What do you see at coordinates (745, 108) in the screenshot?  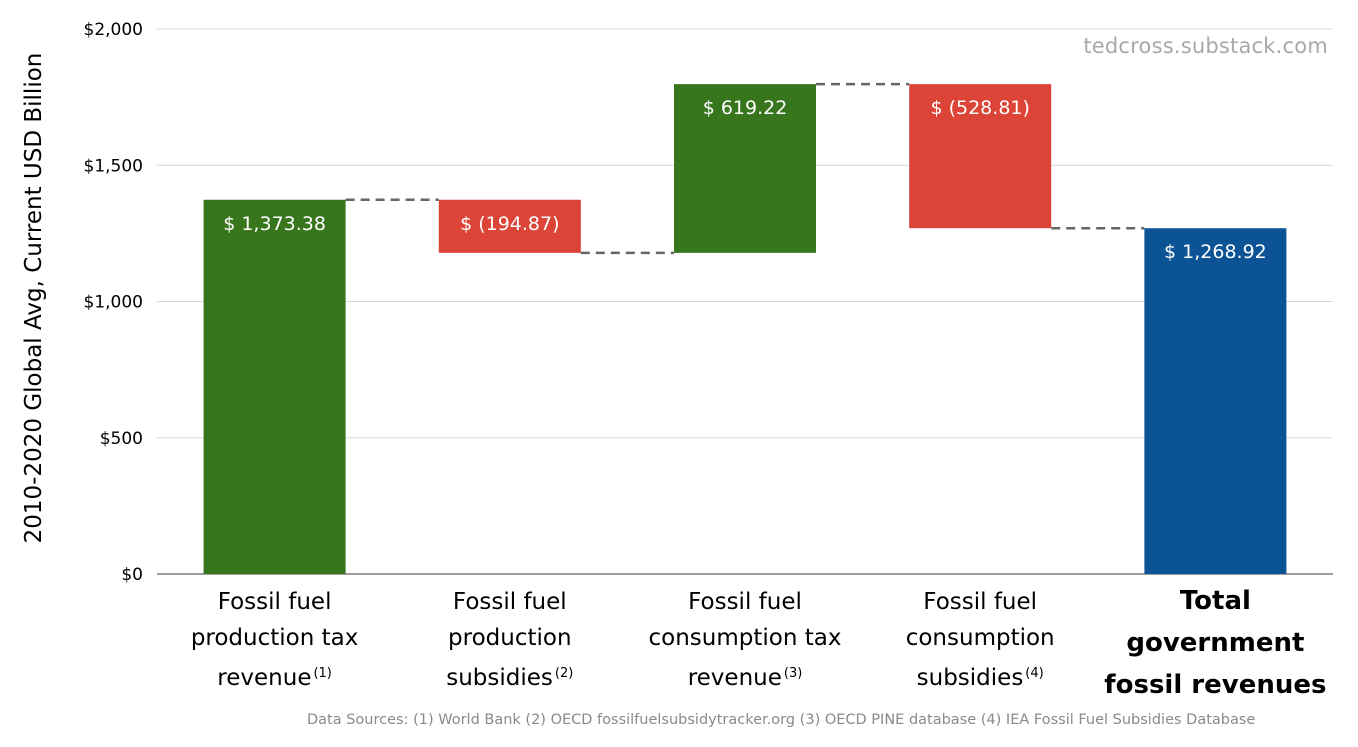 I see `bar-data-label: $ 619.22` at bounding box center [745, 108].